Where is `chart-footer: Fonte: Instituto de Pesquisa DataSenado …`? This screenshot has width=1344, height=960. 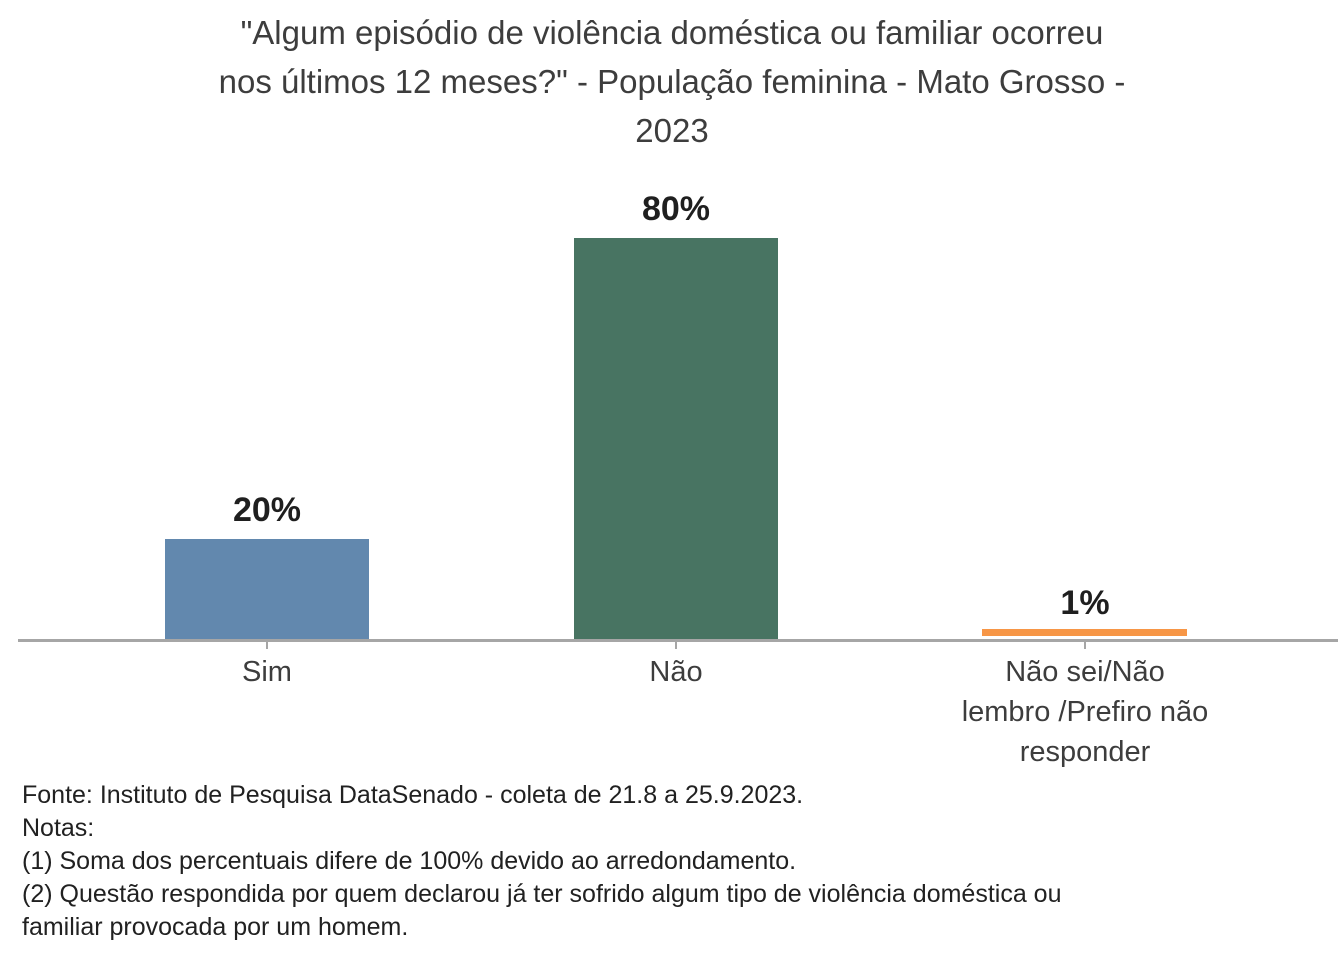 chart-footer: Fonte: Instituto de Pesquisa DataSenado … is located at coordinates (569, 861).